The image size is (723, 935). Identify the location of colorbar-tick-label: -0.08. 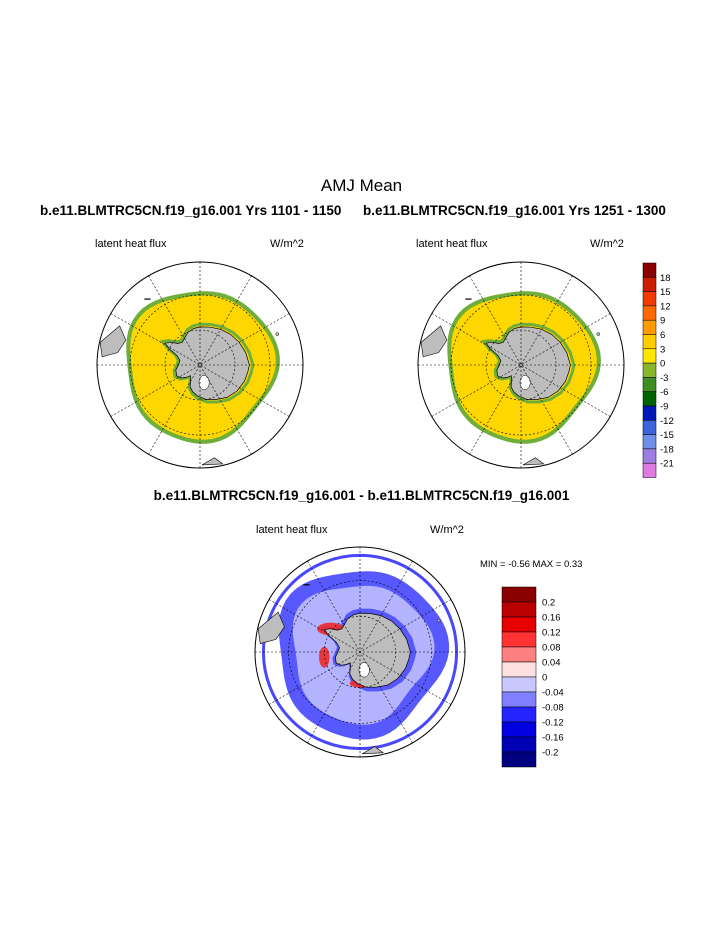
(553, 708).